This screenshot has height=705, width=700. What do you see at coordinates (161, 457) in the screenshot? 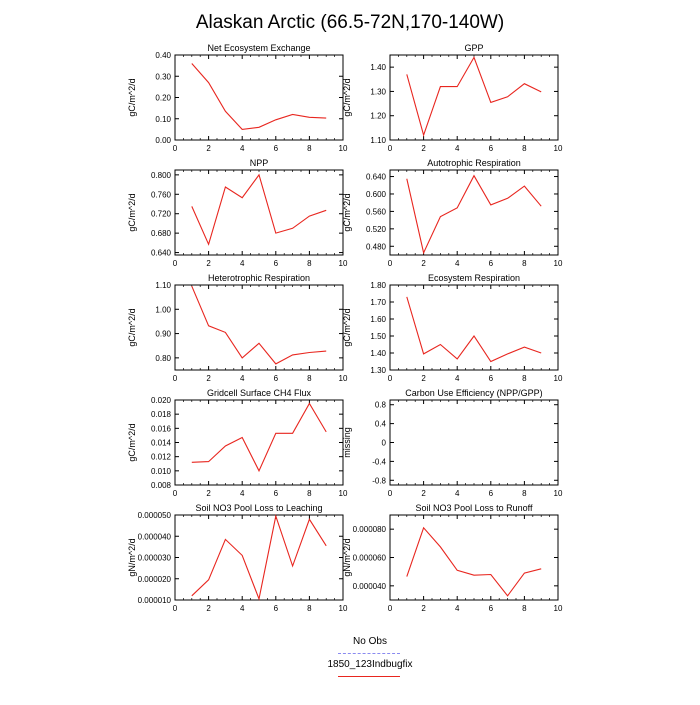
I see `y-tick-label: 0.012` at bounding box center [161, 457].